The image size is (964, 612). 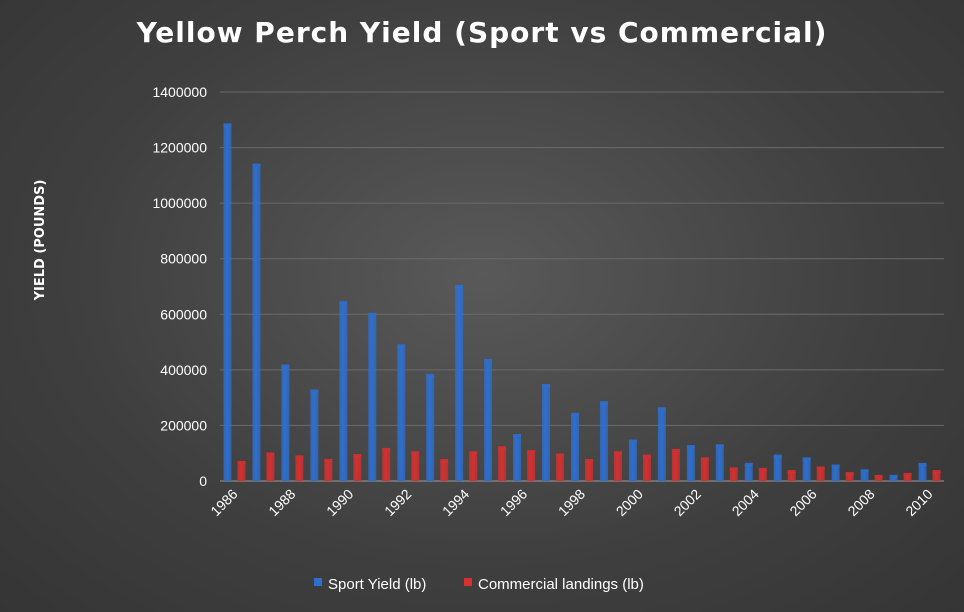 What do you see at coordinates (860, 502) in the screenshot?
I see `x-tick-label: 2008` at bounding box center [860, 502].